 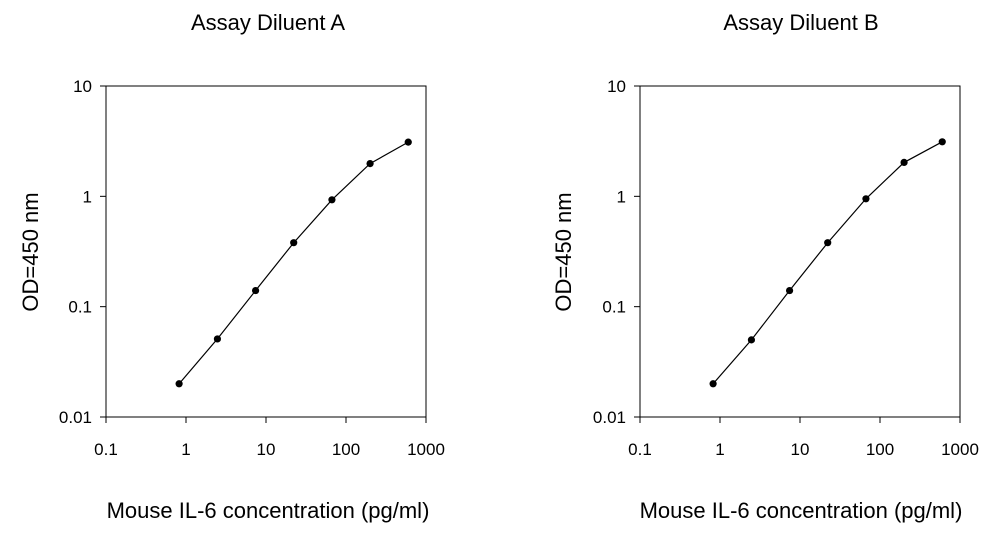 I want to click on chart-title: Assay Diluent B, so click(x=800, y=22).